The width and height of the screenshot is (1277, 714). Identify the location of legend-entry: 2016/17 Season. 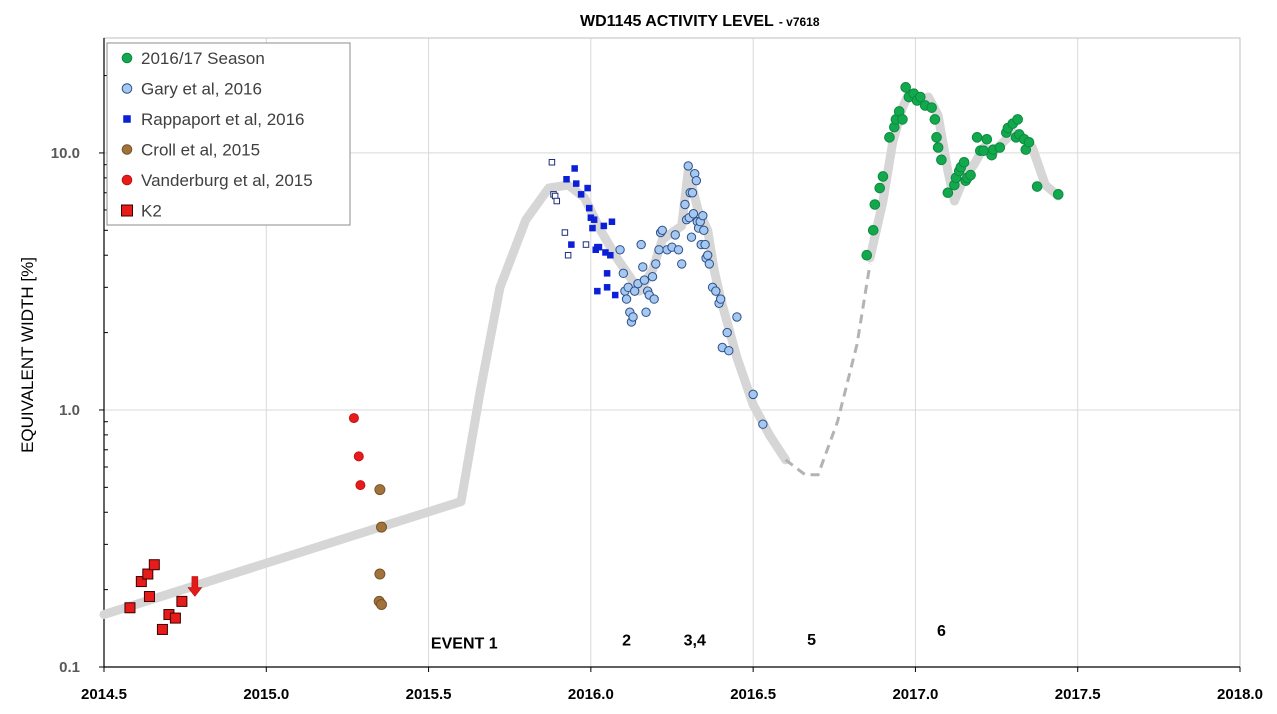
(193, 58).